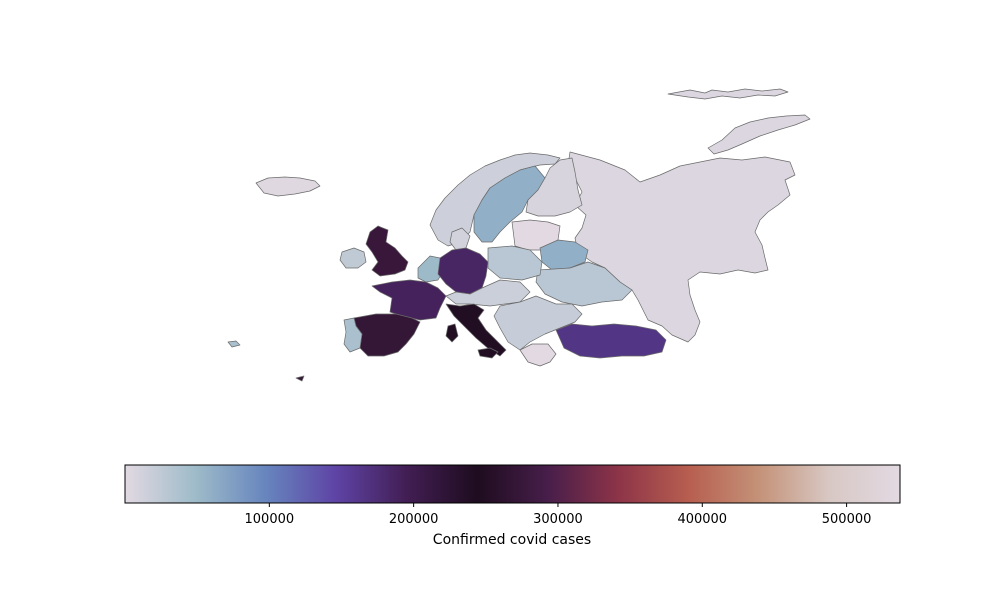  Describe the element at coordinates (270, 519) in the screenshot. I see `colorbar-tick-label: 100000` at that location.